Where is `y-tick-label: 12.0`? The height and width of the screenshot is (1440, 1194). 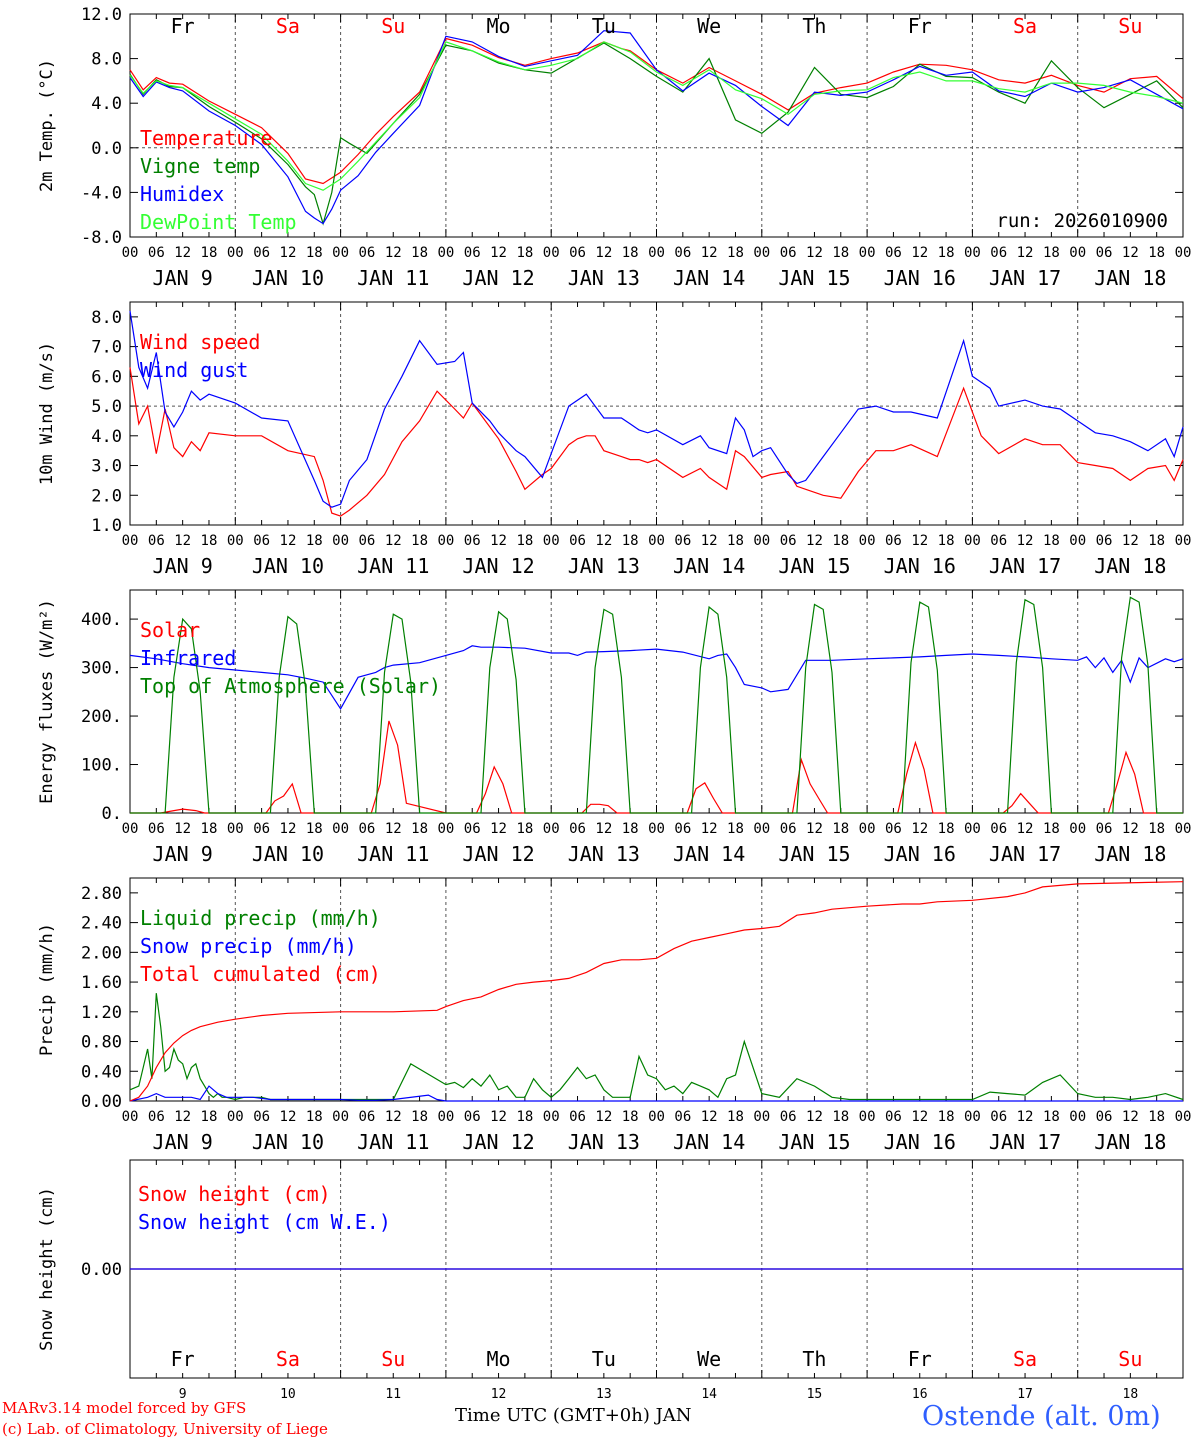
y-tick-label: 12.0 is located at coordinates (101, 15).